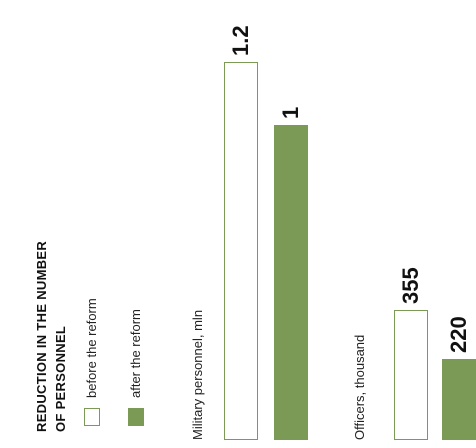  I want to click on legend-label-before: before the reform, so click(91, 348).